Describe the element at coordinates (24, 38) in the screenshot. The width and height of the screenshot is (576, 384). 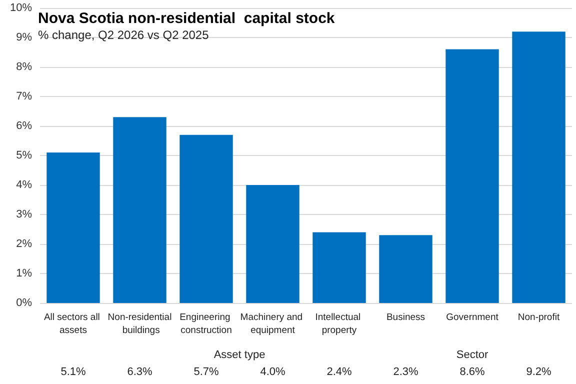
I see `y-tick-label: 9%` at that location.